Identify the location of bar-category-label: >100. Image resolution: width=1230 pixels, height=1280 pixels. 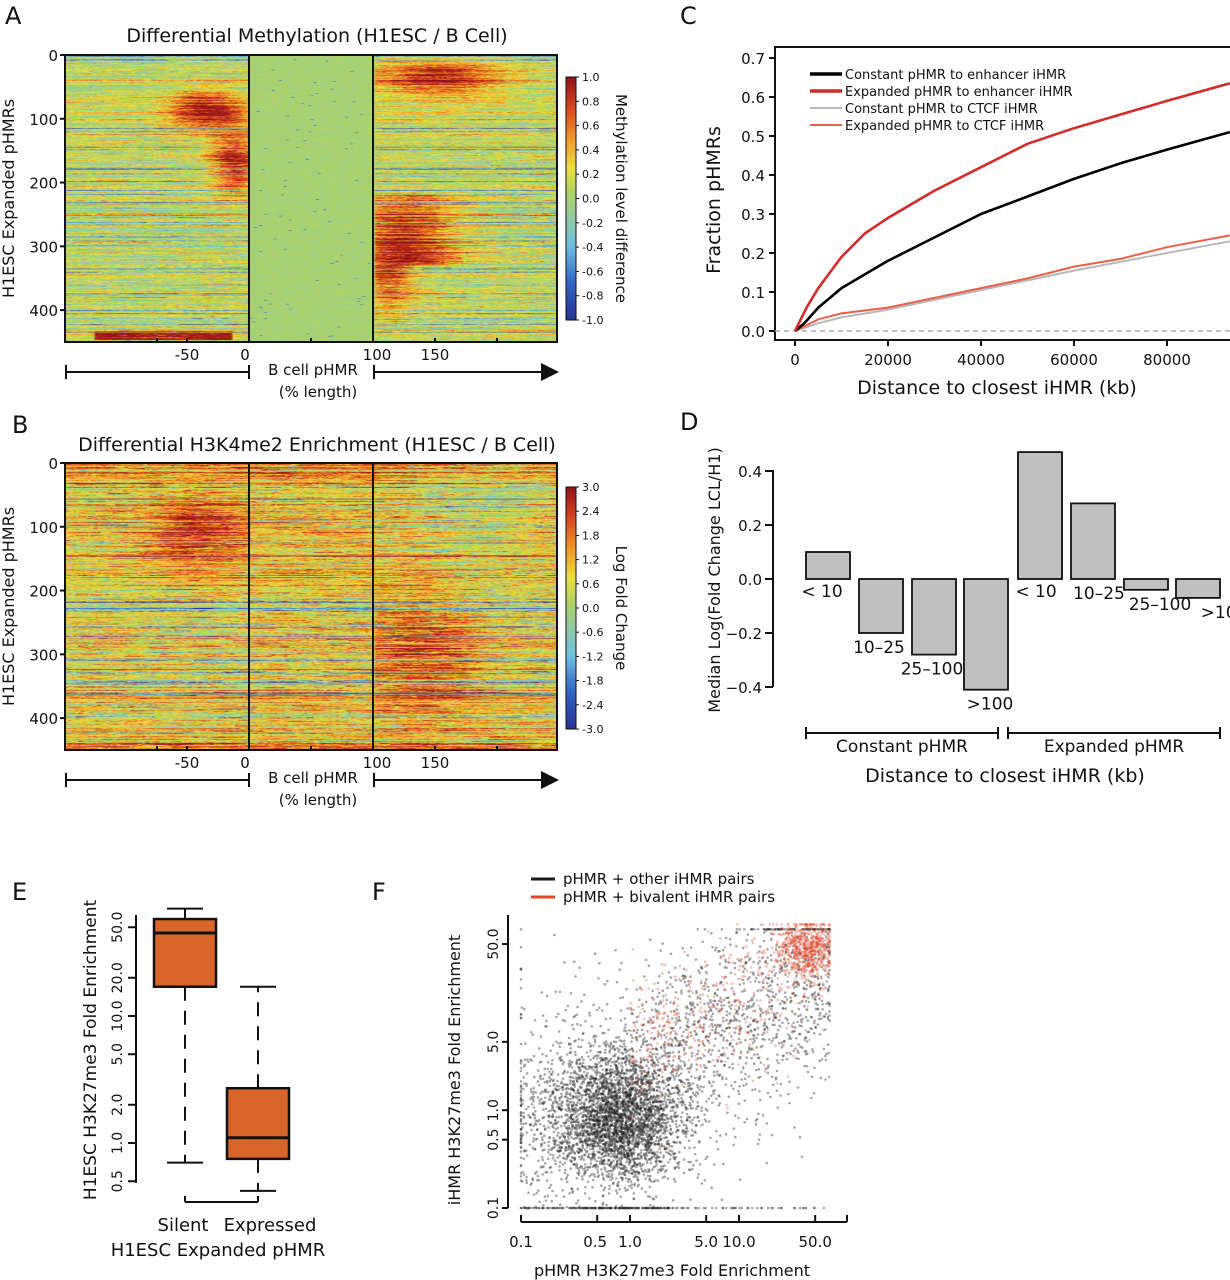
(1215, 613).